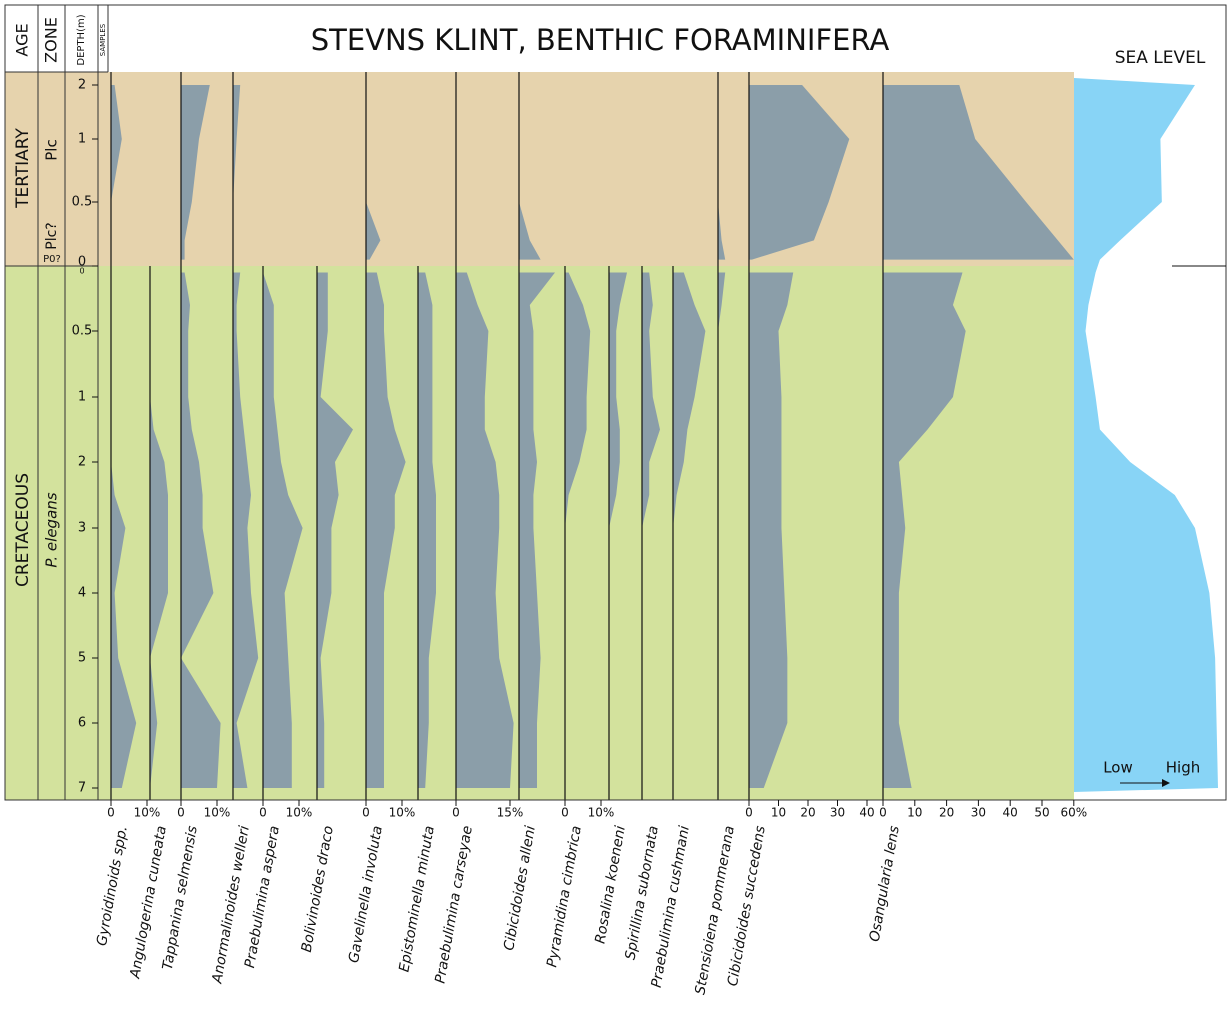  Describe the element at coordinates (82, 788) in the screenshot. I see `depth-tick-label: 7` at that location.